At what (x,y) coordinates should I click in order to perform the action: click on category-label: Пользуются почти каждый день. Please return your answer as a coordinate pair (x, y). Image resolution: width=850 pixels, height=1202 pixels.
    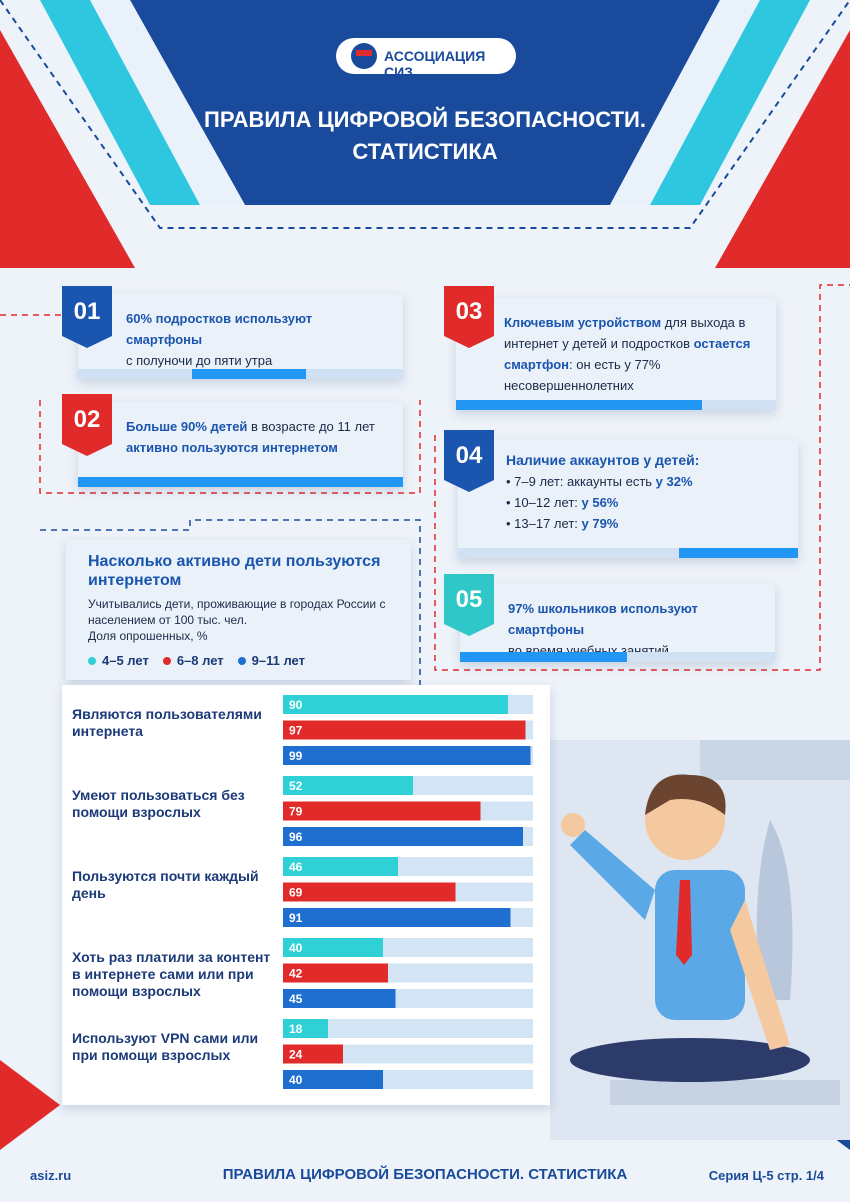
    Looking at the image, I should click on (165, 884).